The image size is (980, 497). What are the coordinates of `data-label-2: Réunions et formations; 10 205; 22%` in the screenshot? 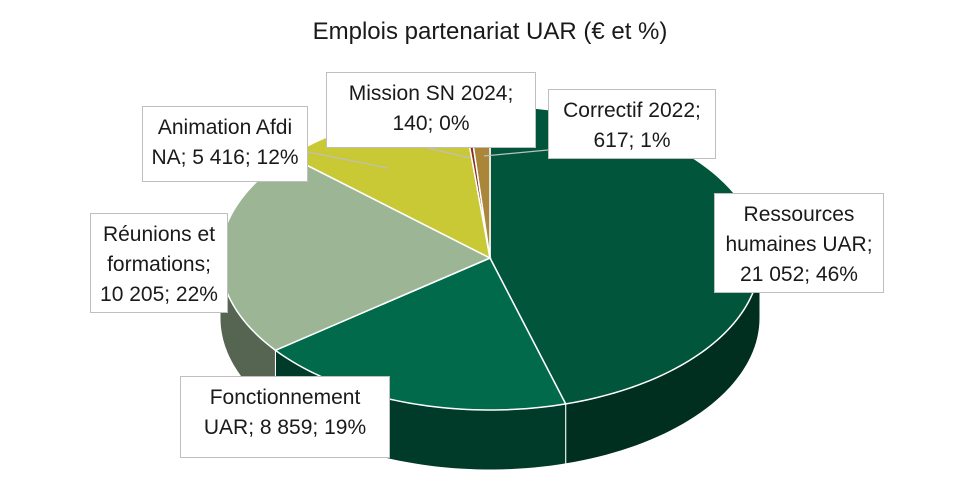 It's located at (159, 263).